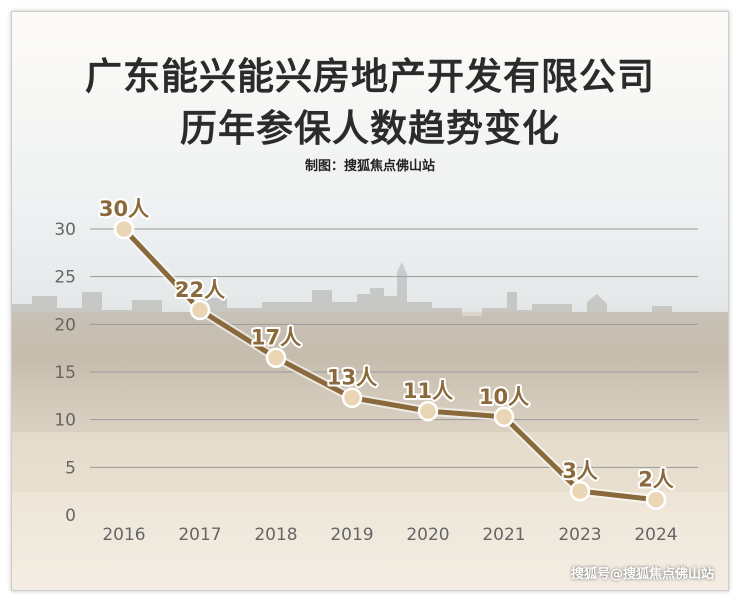 The width and height of the screenshot is (740, 601). I want to click on x-tick-label: 2017, so click(199, 535).